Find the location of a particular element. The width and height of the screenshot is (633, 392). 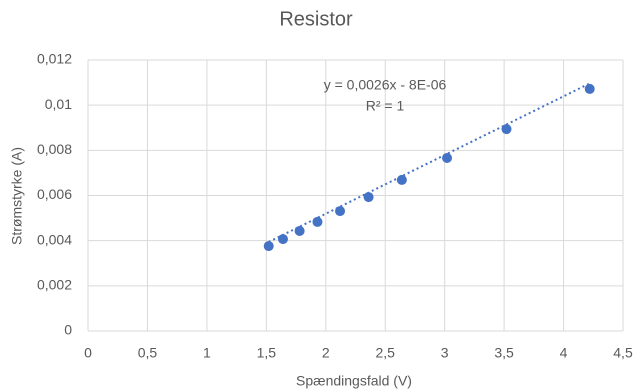

x-tick-label: 1 is located at coordinates (207, 353).